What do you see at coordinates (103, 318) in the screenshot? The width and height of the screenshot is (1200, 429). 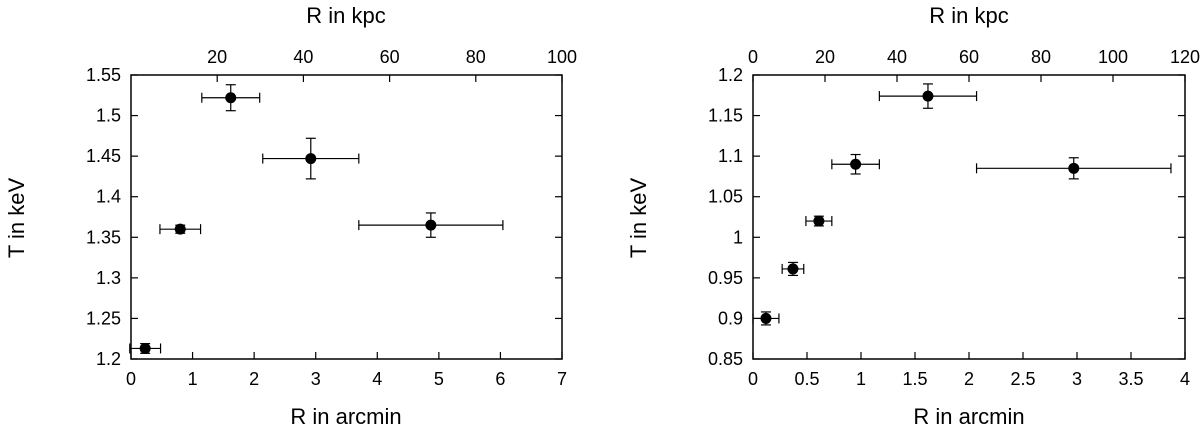 I see `left-y-tick-label: 1.25` at bounding box center [103, 318].